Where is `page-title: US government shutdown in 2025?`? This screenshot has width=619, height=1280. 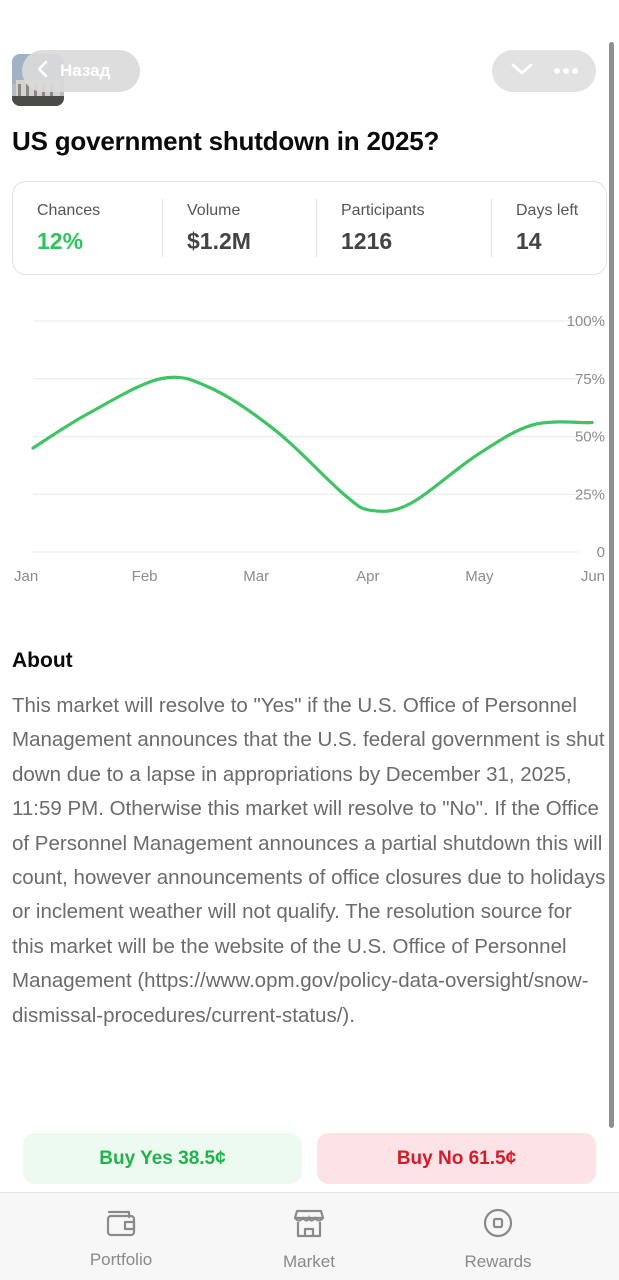
page-title: US government shutdown in 2025? is located at coordinates (226, 141).